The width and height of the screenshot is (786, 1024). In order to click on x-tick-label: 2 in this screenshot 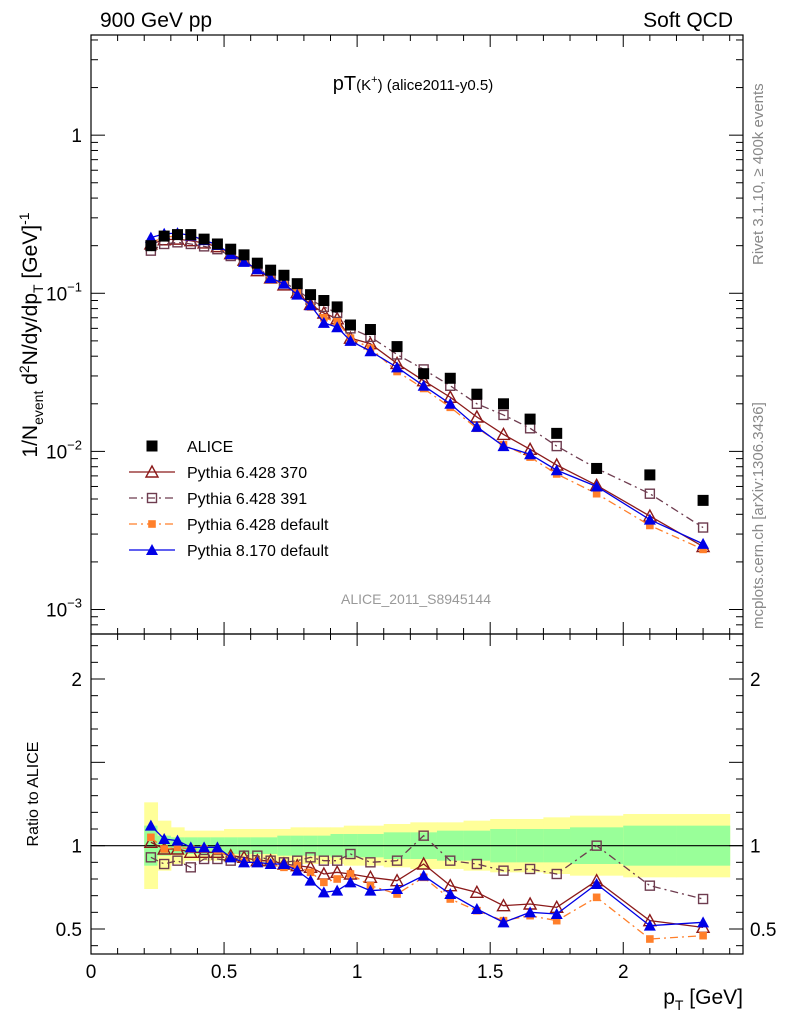, I will do `click(623, 972)`.